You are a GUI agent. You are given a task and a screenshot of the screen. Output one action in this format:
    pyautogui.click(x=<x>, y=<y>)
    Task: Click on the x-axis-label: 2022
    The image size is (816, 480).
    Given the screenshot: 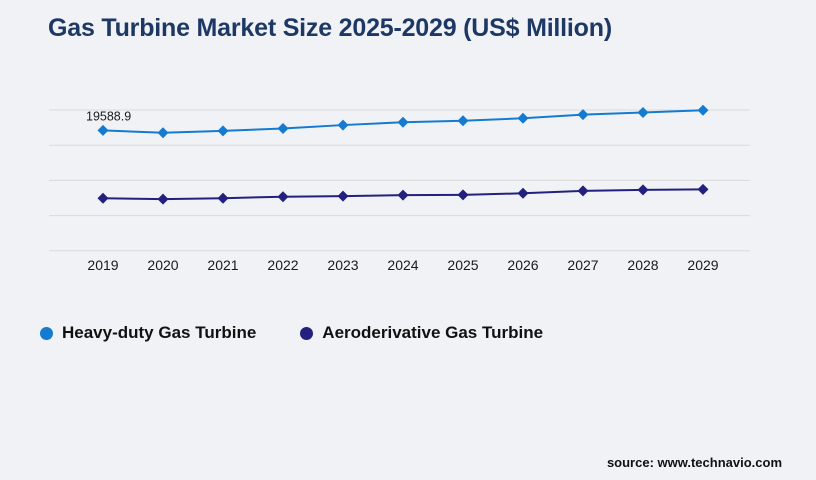 What is the action you would take?
    pyautogui.click(x=283, y=265)
    